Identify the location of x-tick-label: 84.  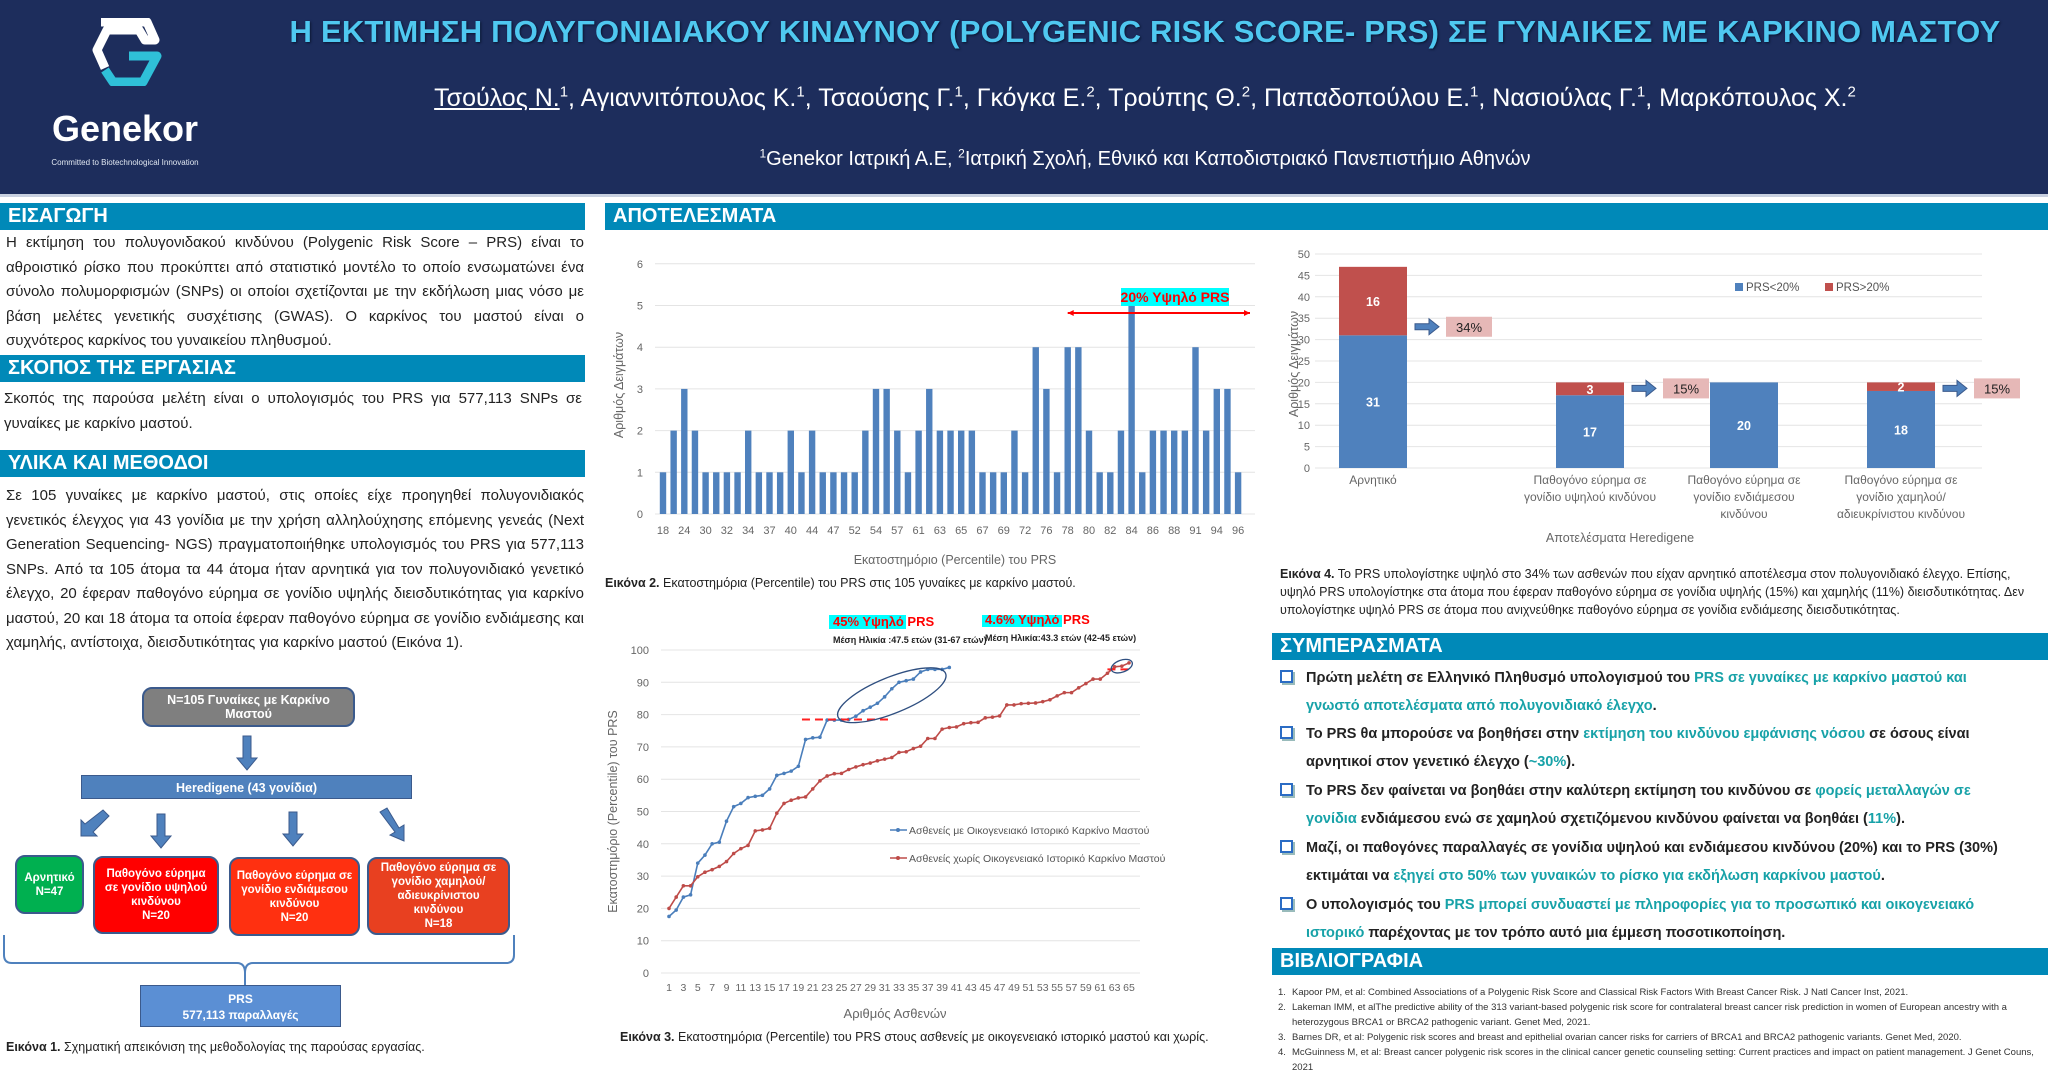
(1131, 531).